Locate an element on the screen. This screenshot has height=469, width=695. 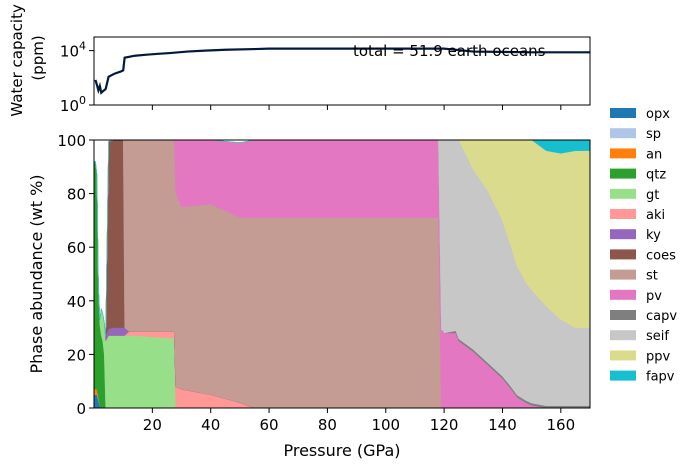
y-tick-label: 100 is located at coordinates (71, 141).